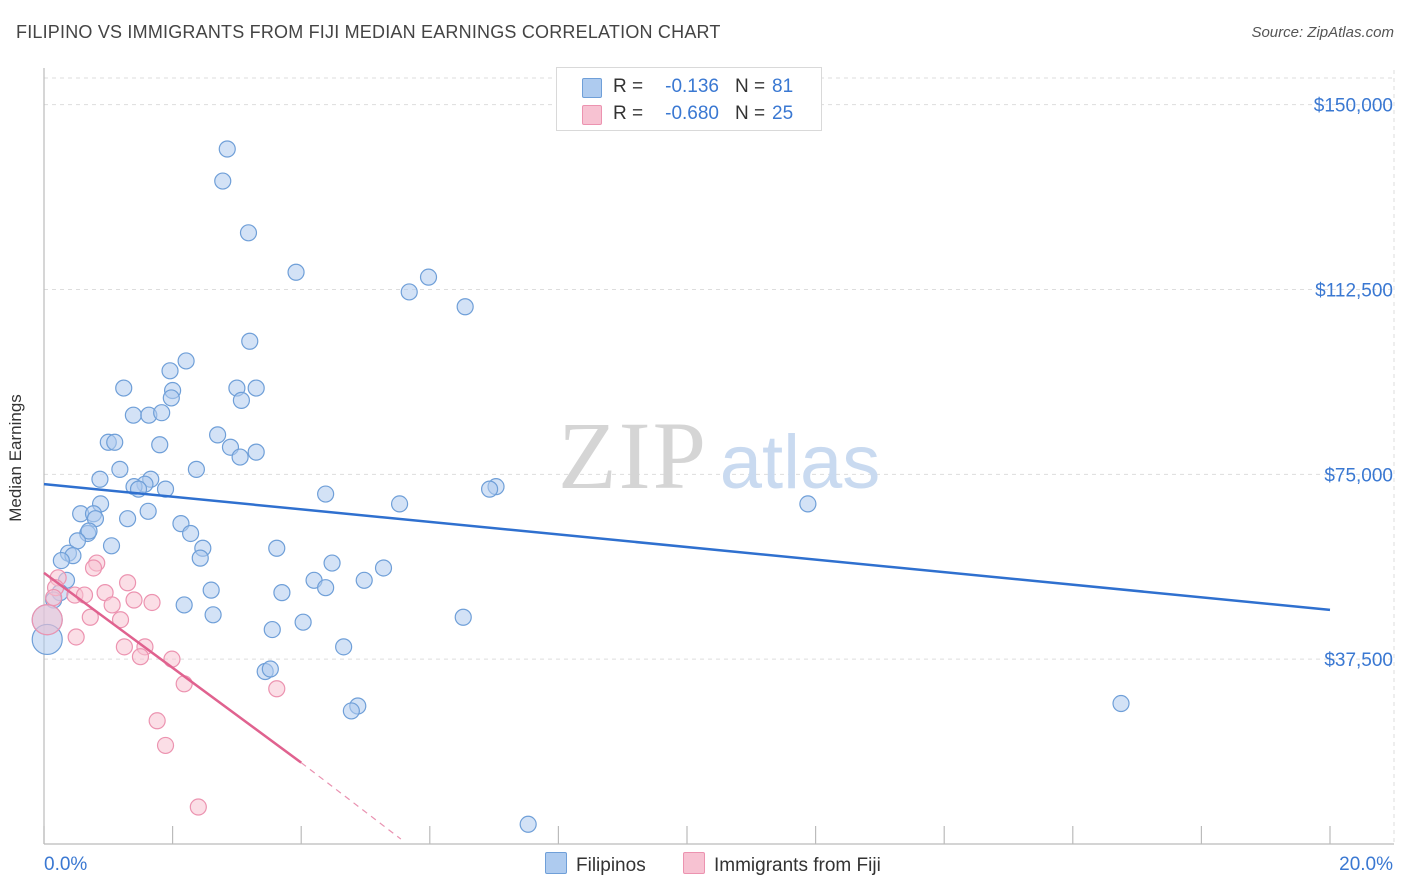 The width and height of the screenshot is (1406, 892). What do you see at coordinates (687, 547) in the screenshot?
I see `trend-line-filipinos` at bounding box center [687, 547].